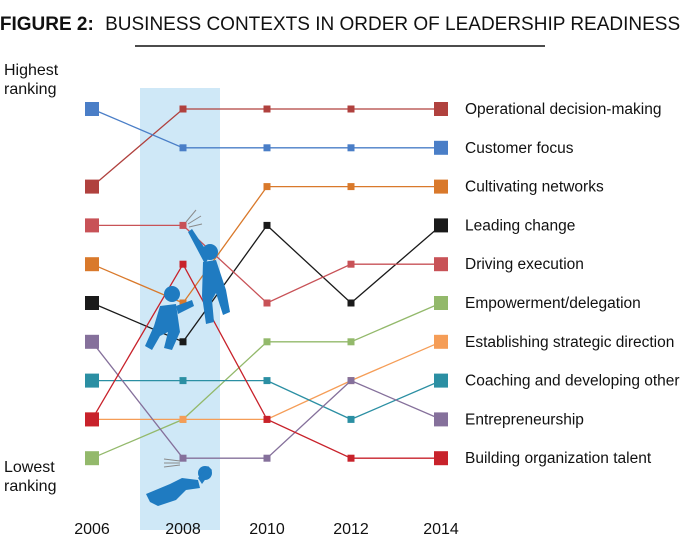 This screenshot has width=680, height=540. Describe the element at coordinates (92, 419) in the screenshot. I see `marker-building-organization-talent-2006` at that location.